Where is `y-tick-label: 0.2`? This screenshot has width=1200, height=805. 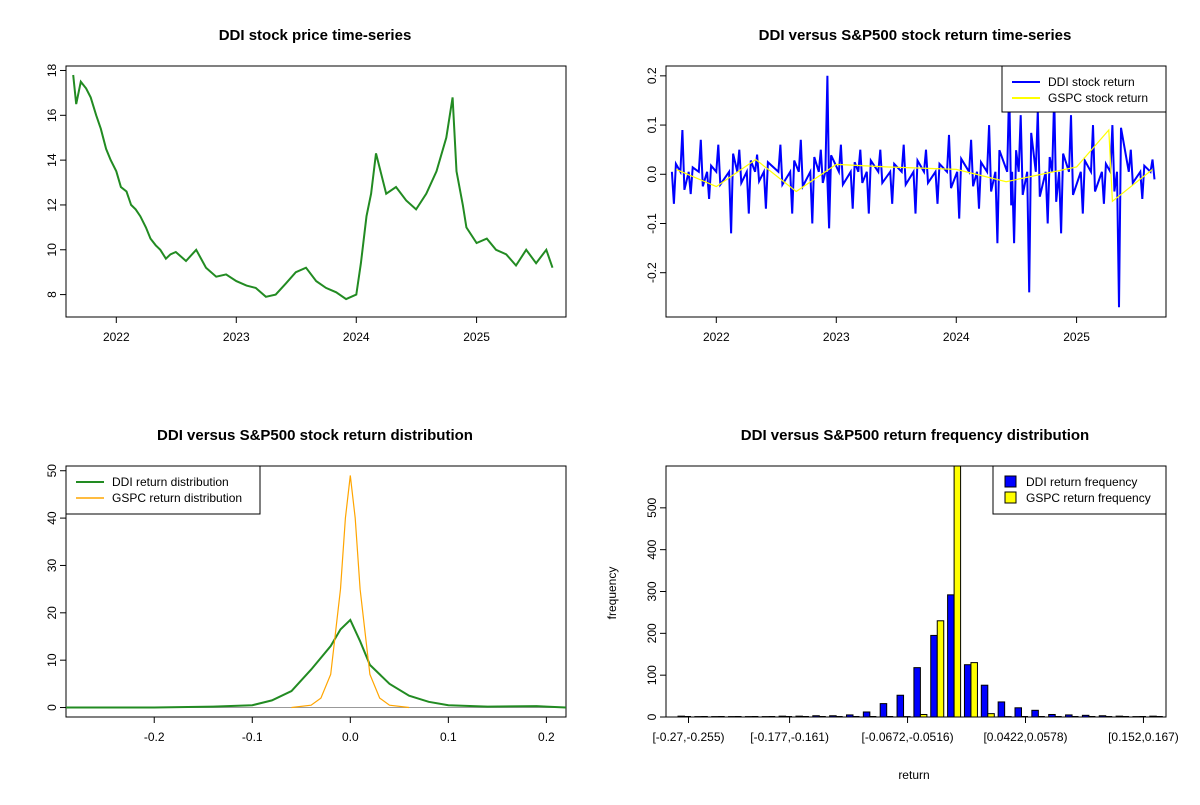 y-tick-label: 0.2 is located at coordinates (652, 75).